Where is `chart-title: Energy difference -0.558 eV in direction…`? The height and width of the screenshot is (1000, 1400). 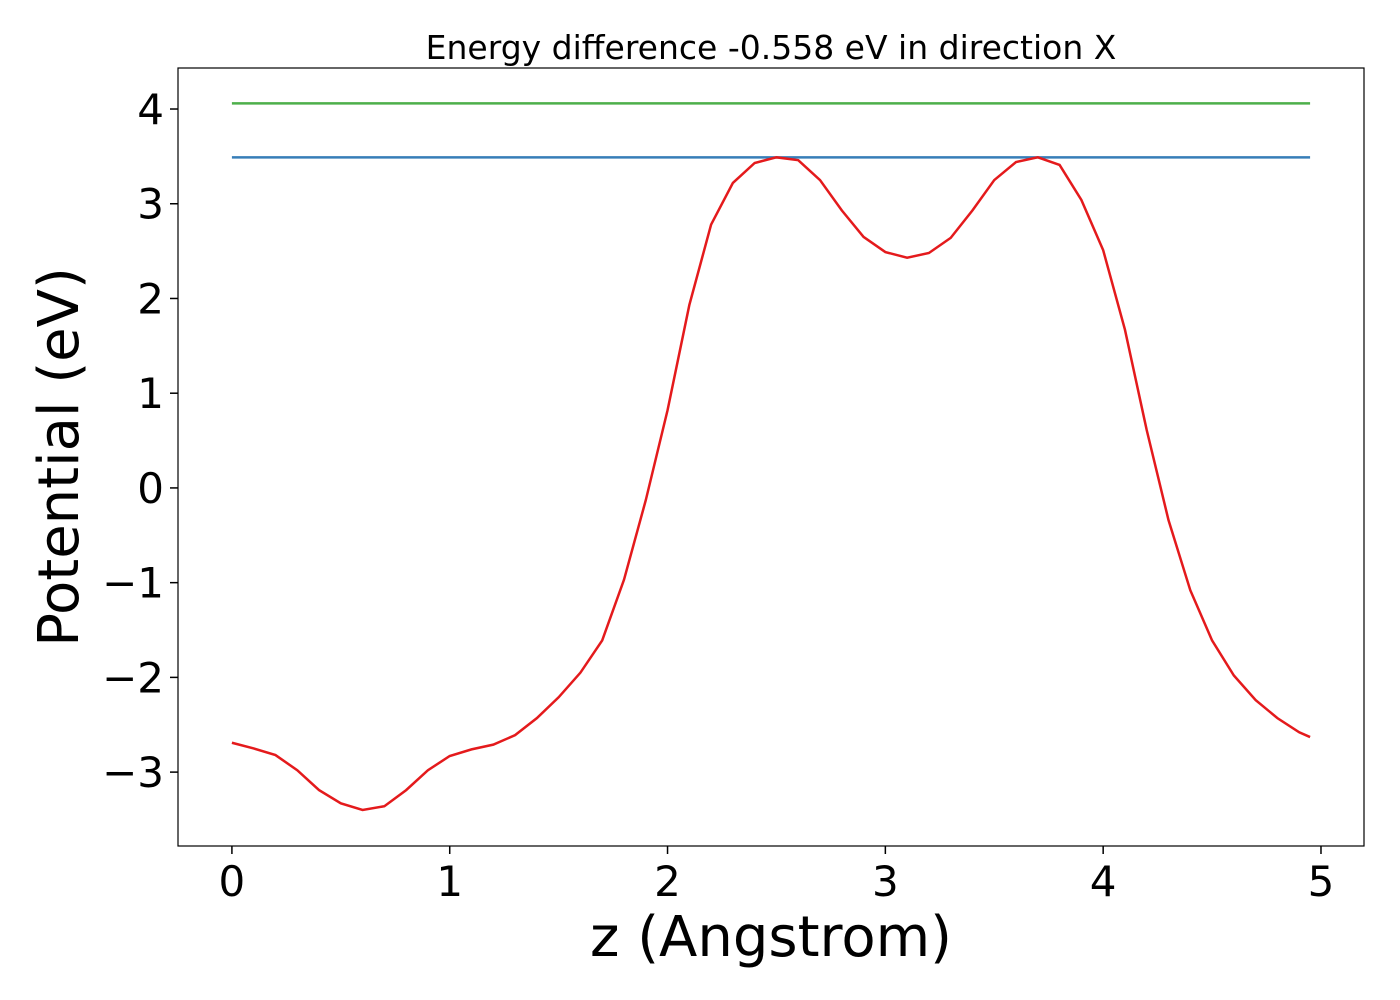
chart-title: Energy difference -0.558 eV in direction… is located at coordinates (771, 47).